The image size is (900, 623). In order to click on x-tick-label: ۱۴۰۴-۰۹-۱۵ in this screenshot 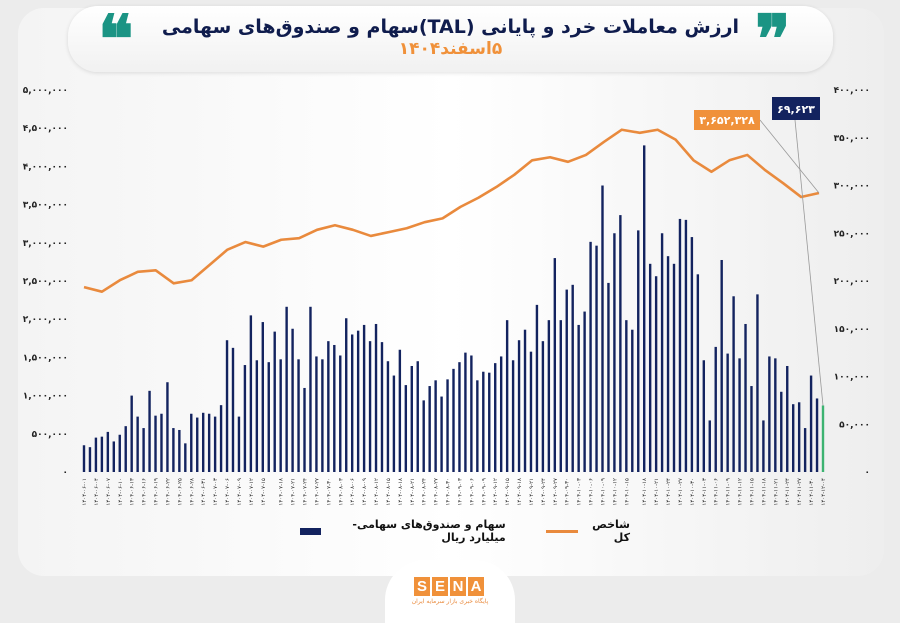, I will do `click(508, 492)`.